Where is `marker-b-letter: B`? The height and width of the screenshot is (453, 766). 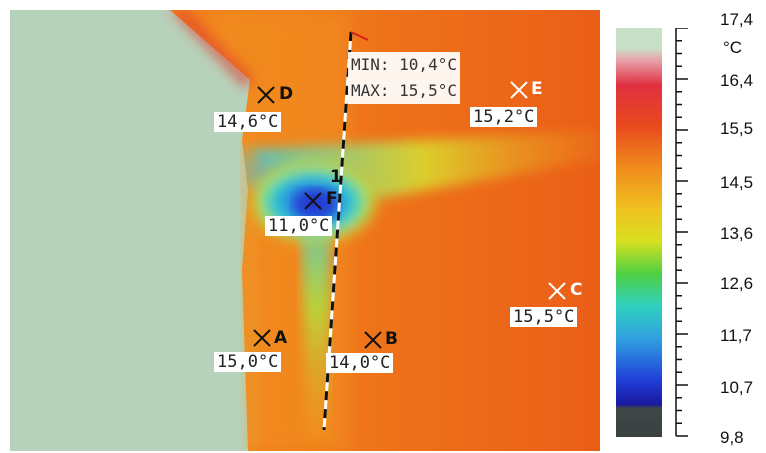 marker-b-letter: B is located at coordinates (391, 339).